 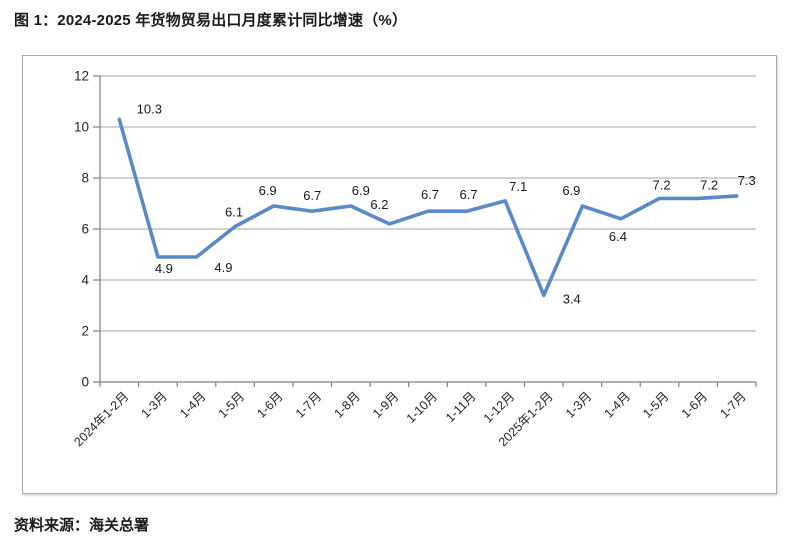 I want to click on data-point-label: 6.1, so click(x=234, y=211).